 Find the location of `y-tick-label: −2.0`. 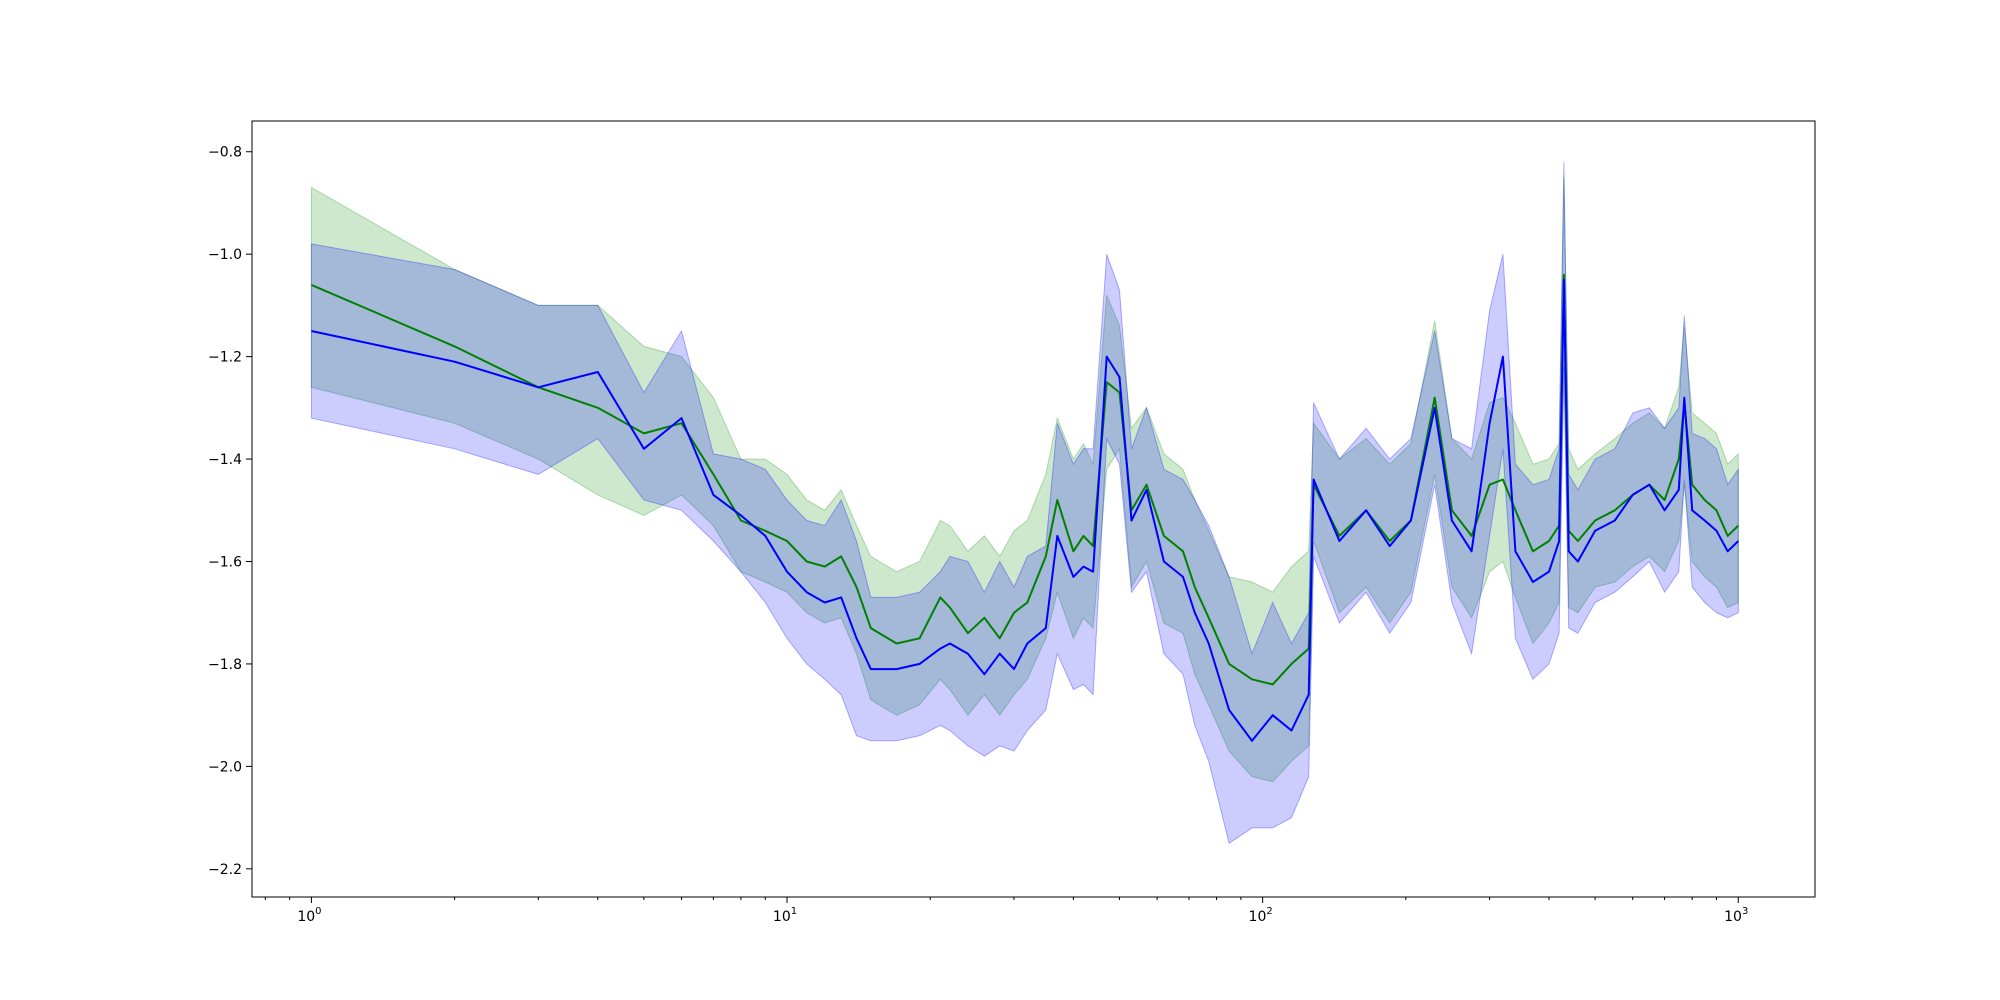

y-tick-label: −2.0 is located at coordinates (225, 767).